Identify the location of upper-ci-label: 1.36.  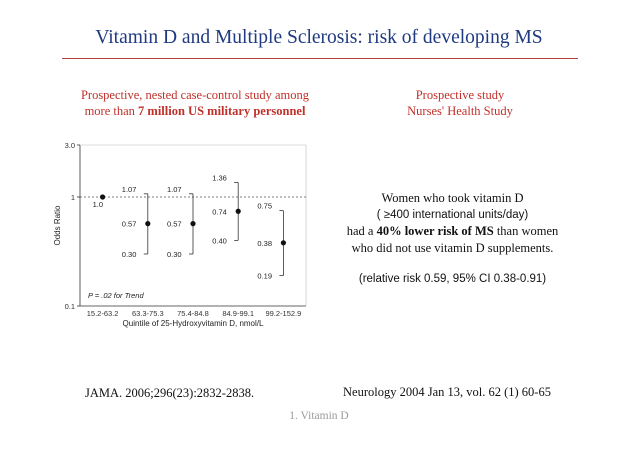
(219, 177).